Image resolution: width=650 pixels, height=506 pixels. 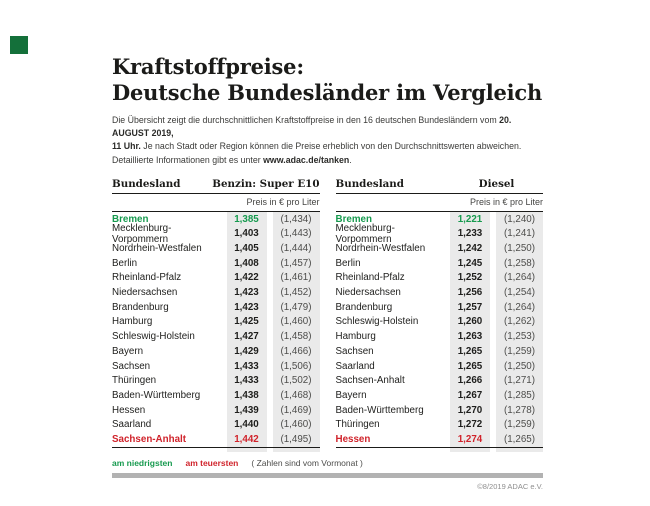 What do you see at coordinates (216, 263) in the screenshot?
I see `table-row: Berlin 1,408 (1,457)` at bounding box center [216, 263].